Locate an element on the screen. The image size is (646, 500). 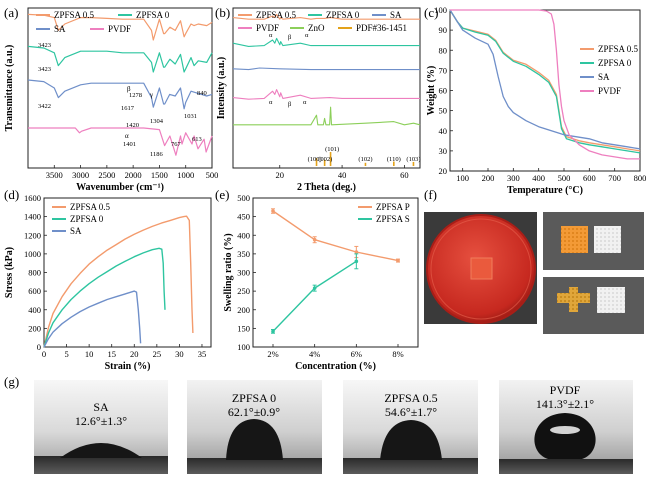
hkl-label: (102) is located at coordinates (365, 159).